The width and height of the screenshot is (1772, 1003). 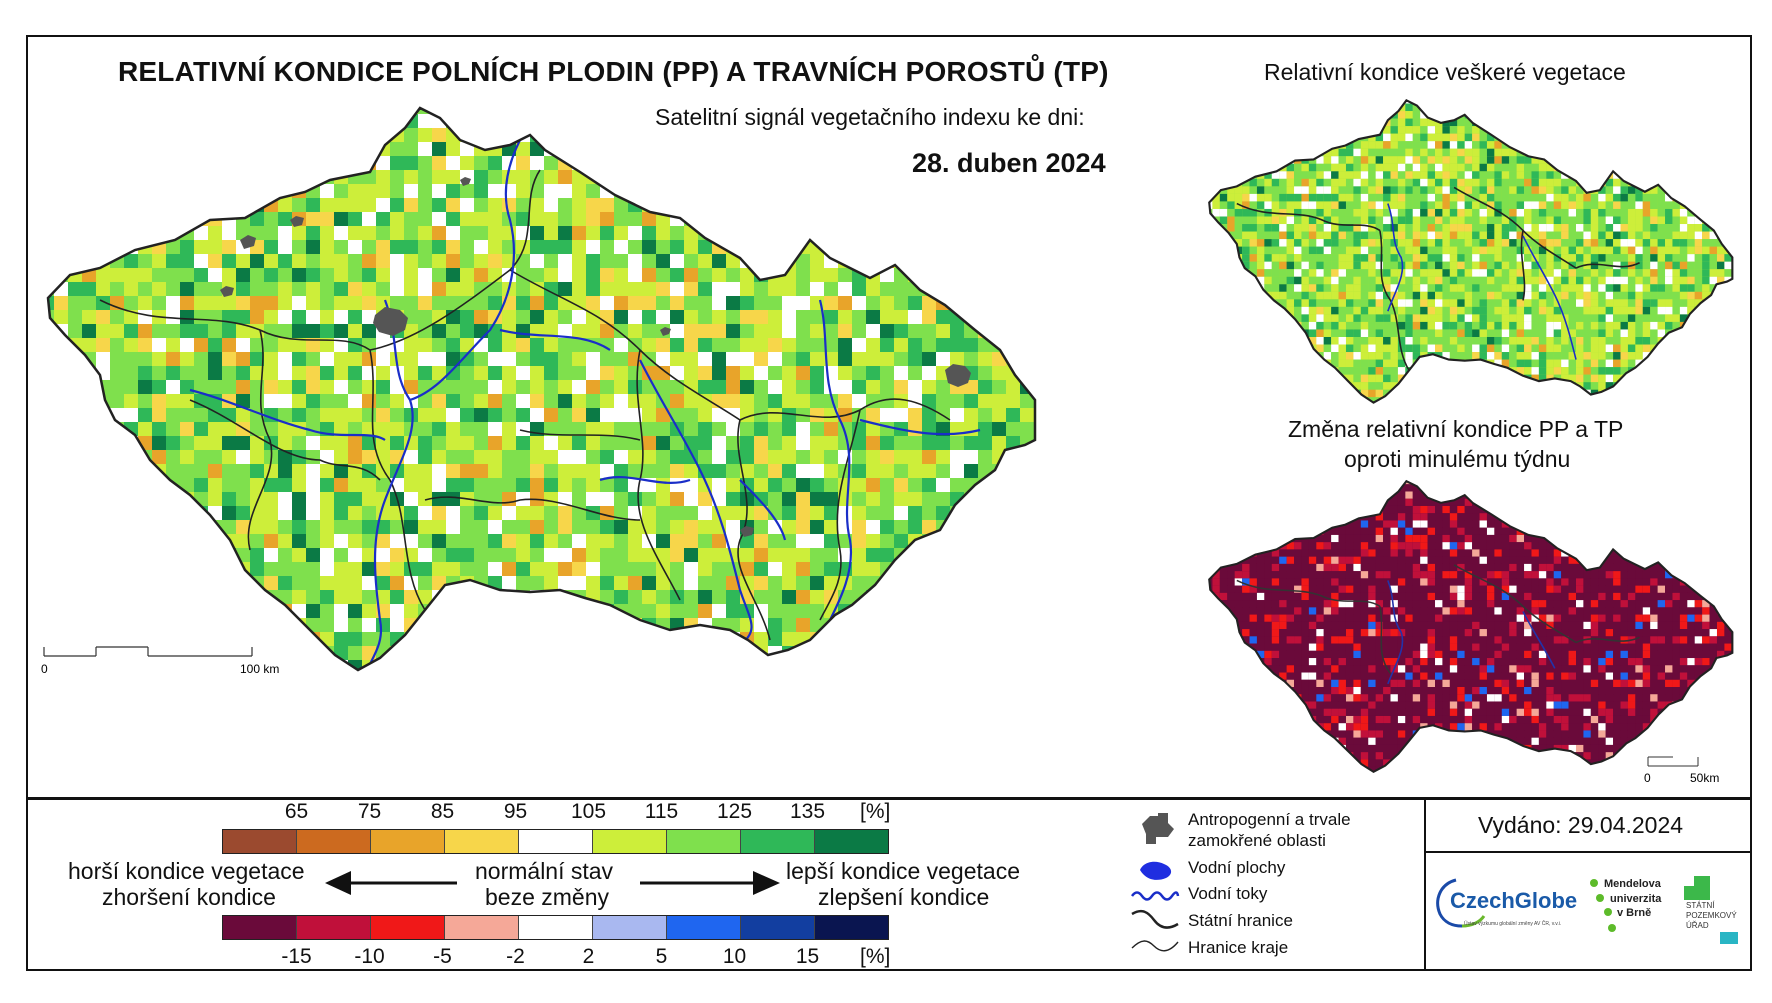 I want to click on legend-divider, so click(x=889, y=798).